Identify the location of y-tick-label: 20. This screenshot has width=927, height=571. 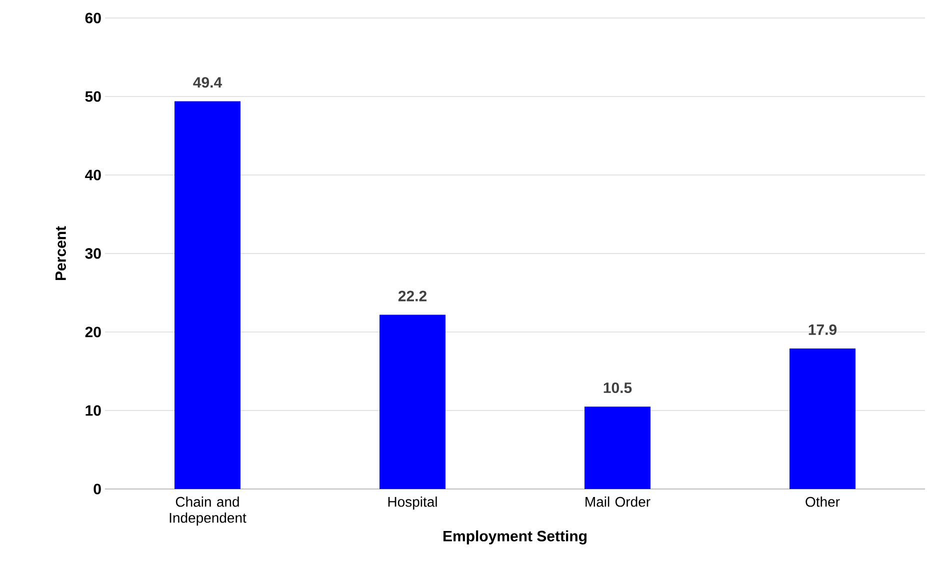
(93, 332).